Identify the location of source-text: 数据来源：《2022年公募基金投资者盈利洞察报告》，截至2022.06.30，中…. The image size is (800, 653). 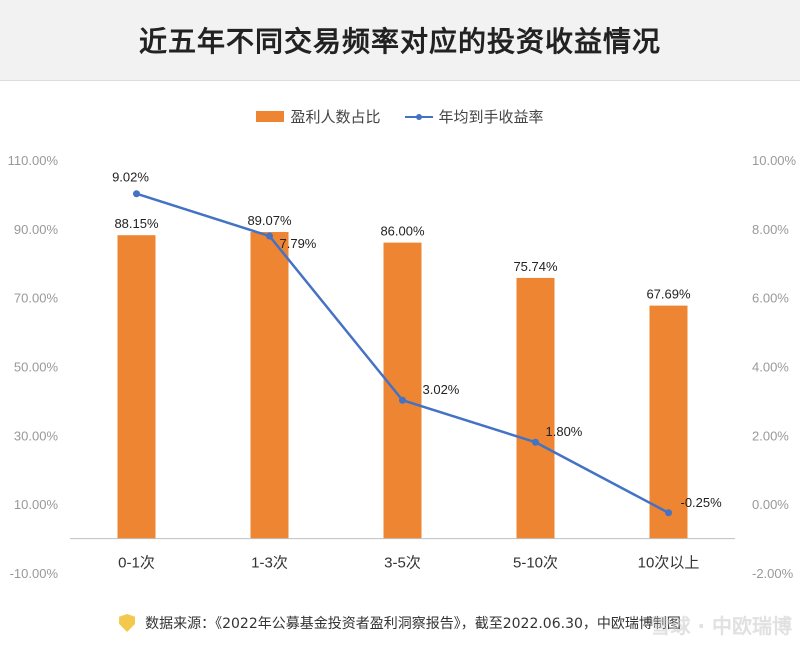
(413, 624).